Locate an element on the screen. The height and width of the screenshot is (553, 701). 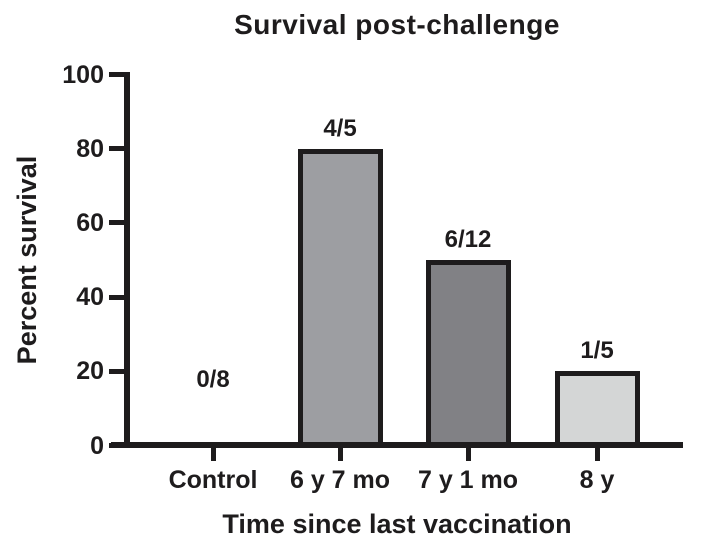
y-tick-label: 100 is located at coordinates (83, 74).